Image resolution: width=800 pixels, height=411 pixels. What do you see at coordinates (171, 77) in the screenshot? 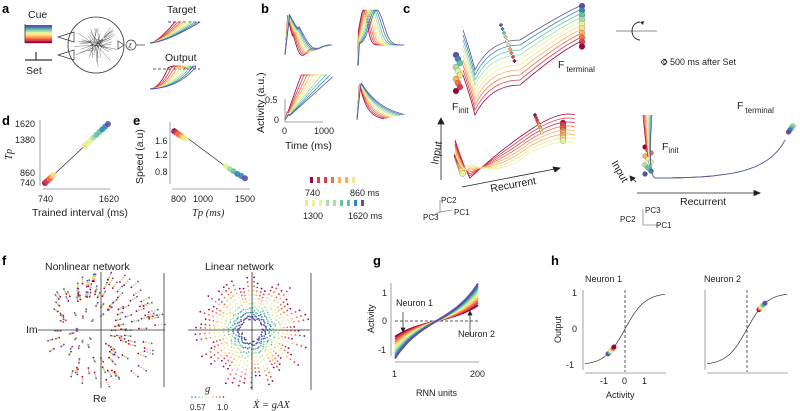
I see `output-curve` at bounding box center [171, 77].